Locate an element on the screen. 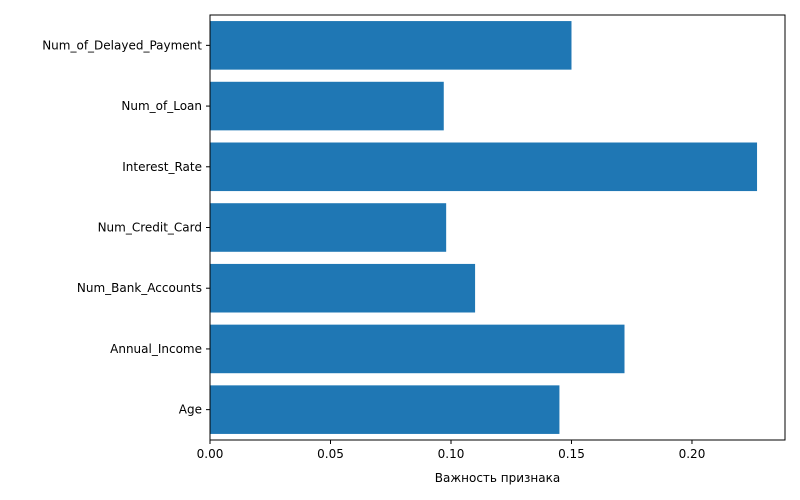 The height and width of the screenshot is (500, 800). y-tick-label: Num_Bank_Accounts is located at coordinates (139, 288).